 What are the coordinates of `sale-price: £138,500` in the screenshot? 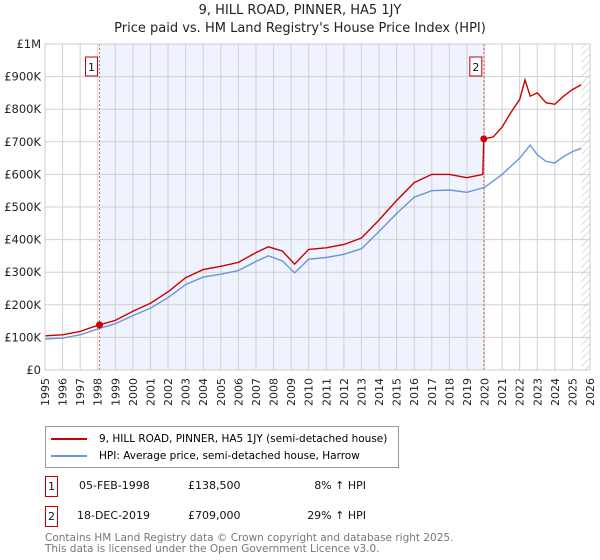 It's located at (214, 485).